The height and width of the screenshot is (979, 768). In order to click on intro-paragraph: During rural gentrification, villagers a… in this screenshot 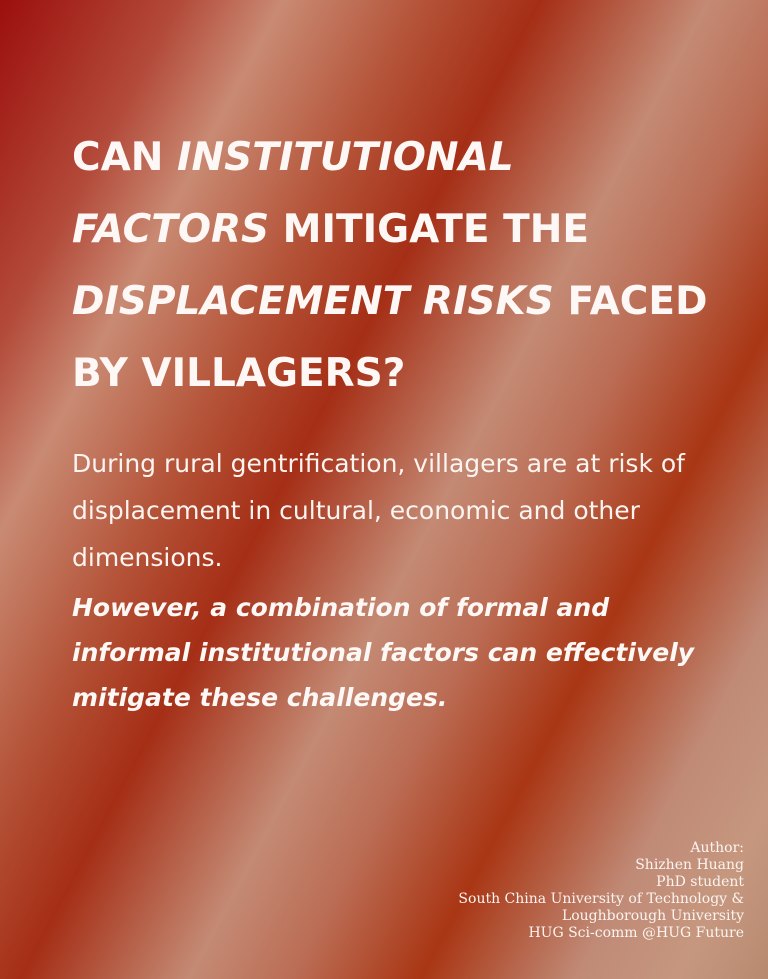, I will do `click(378, 510)`.